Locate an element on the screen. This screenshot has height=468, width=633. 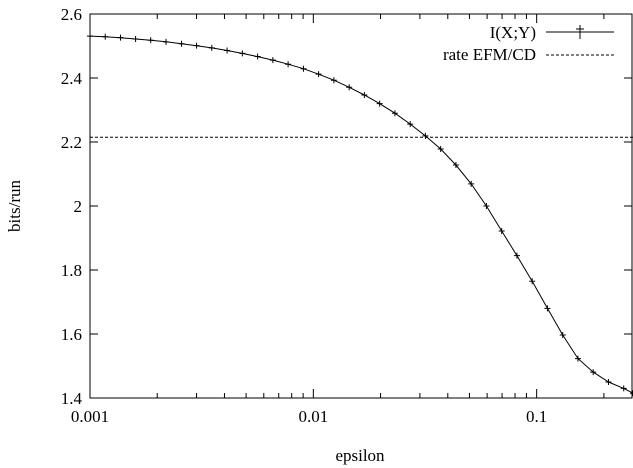
y-tick-label: 2.4 is located at coordinates (72, 78).